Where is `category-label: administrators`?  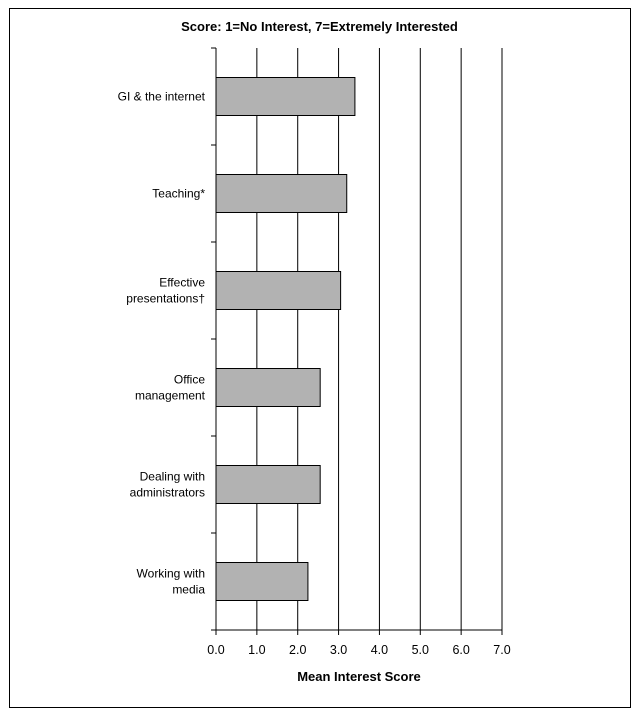
category-label: administrators is located at coordinates (167, 493).